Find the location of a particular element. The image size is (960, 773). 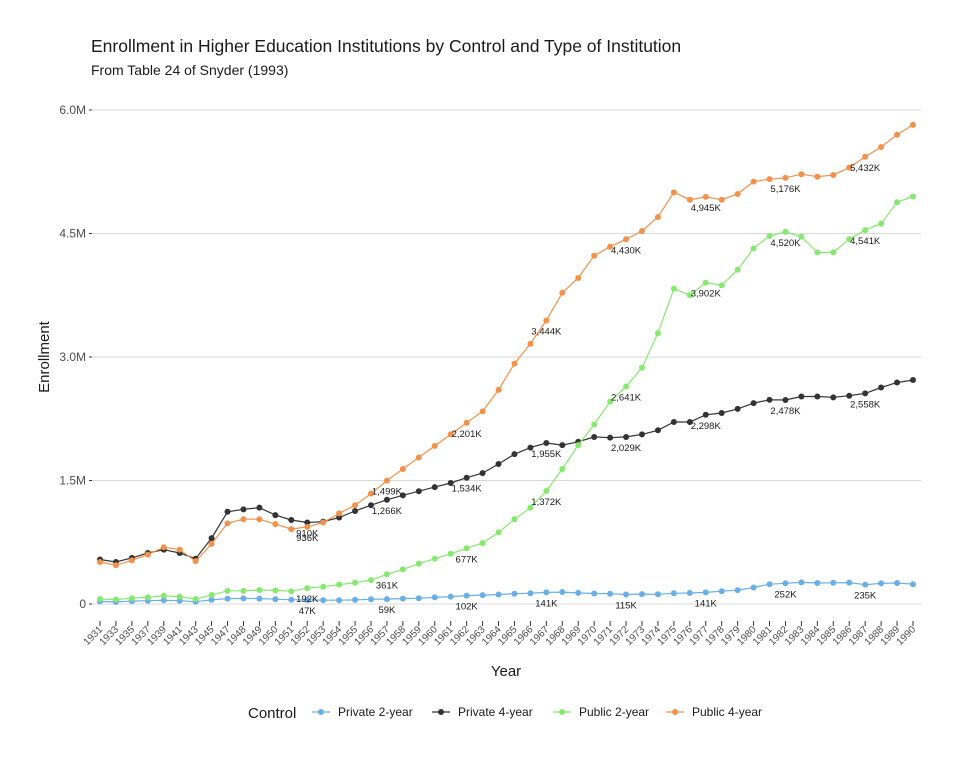

legend-label: Public 4-year is located at coordinates (727, 712).